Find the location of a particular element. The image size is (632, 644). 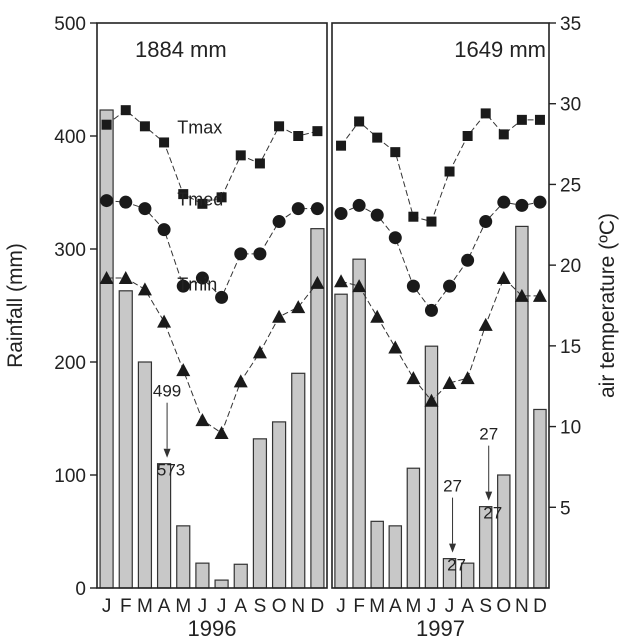

y-right-tick-label: 5 is located at coordinates (565, 508).